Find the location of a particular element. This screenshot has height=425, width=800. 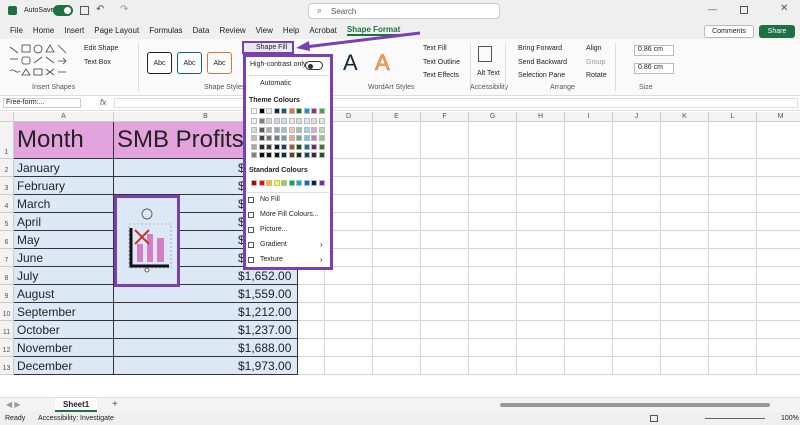

text-box: Text Box is located at coordinates (97, 62).